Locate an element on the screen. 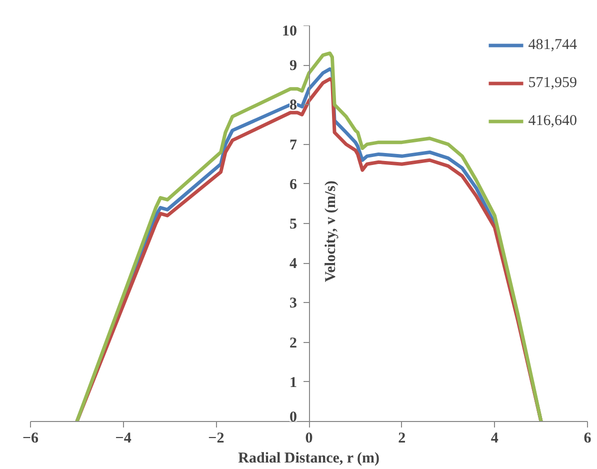 The height and width of the screenshot is (469, 597). y-tick-label: 10 is located at coordinates (289, 32).